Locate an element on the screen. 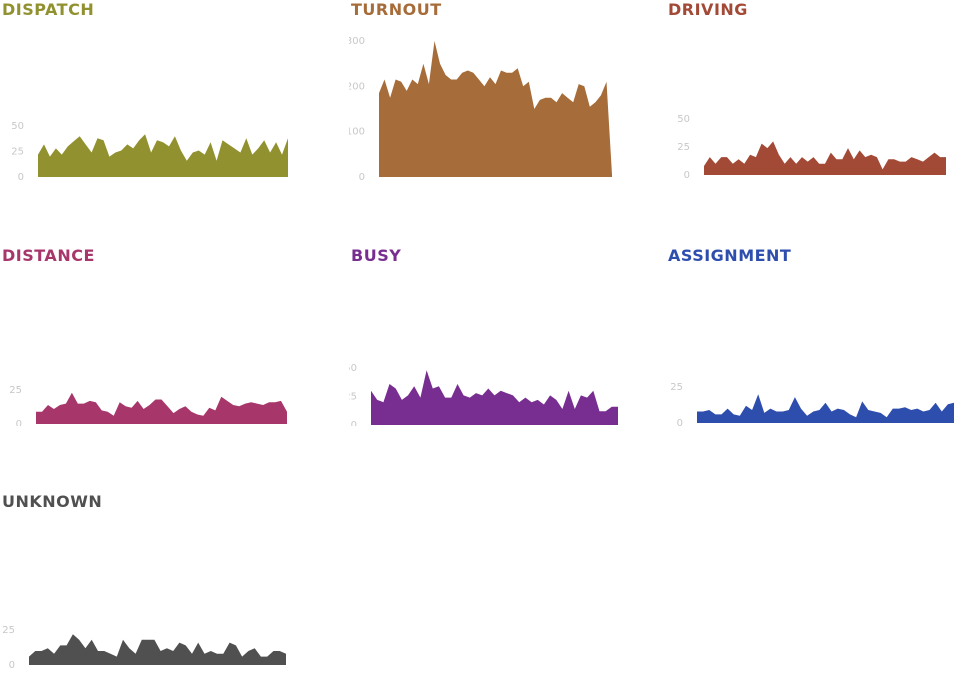 Image resolution: width=968 pixels, height=687 pixels. chart-panel-turnout: TURNOUT 0 100 200 300 is located at coordinates (499, 90).